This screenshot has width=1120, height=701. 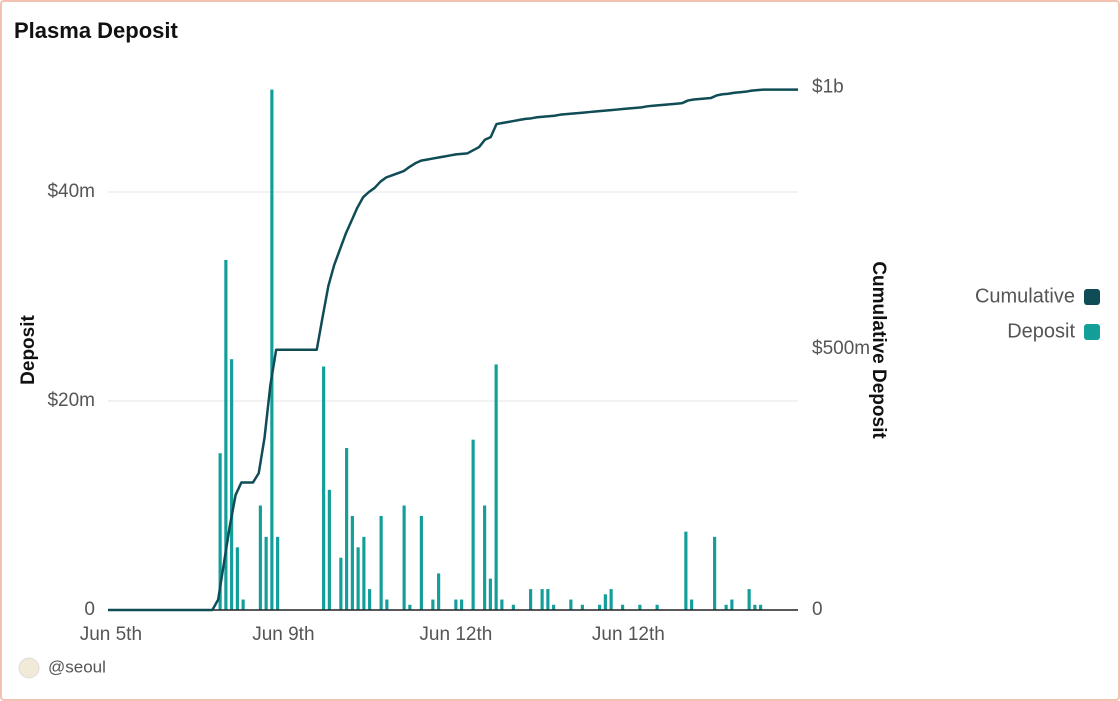 What do you see at coordinates (283, 634) in the screenshot?
I see `x-tick-label: Jun 9th` at bounding box center [283, 634].